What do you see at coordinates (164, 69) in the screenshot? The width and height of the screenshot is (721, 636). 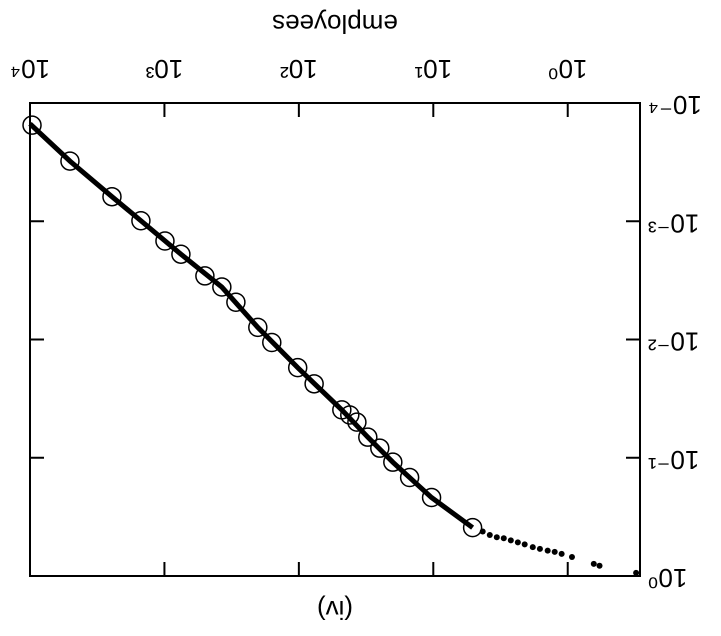 I see `x-tick-label: 10³` at bounding box center [164, 69].